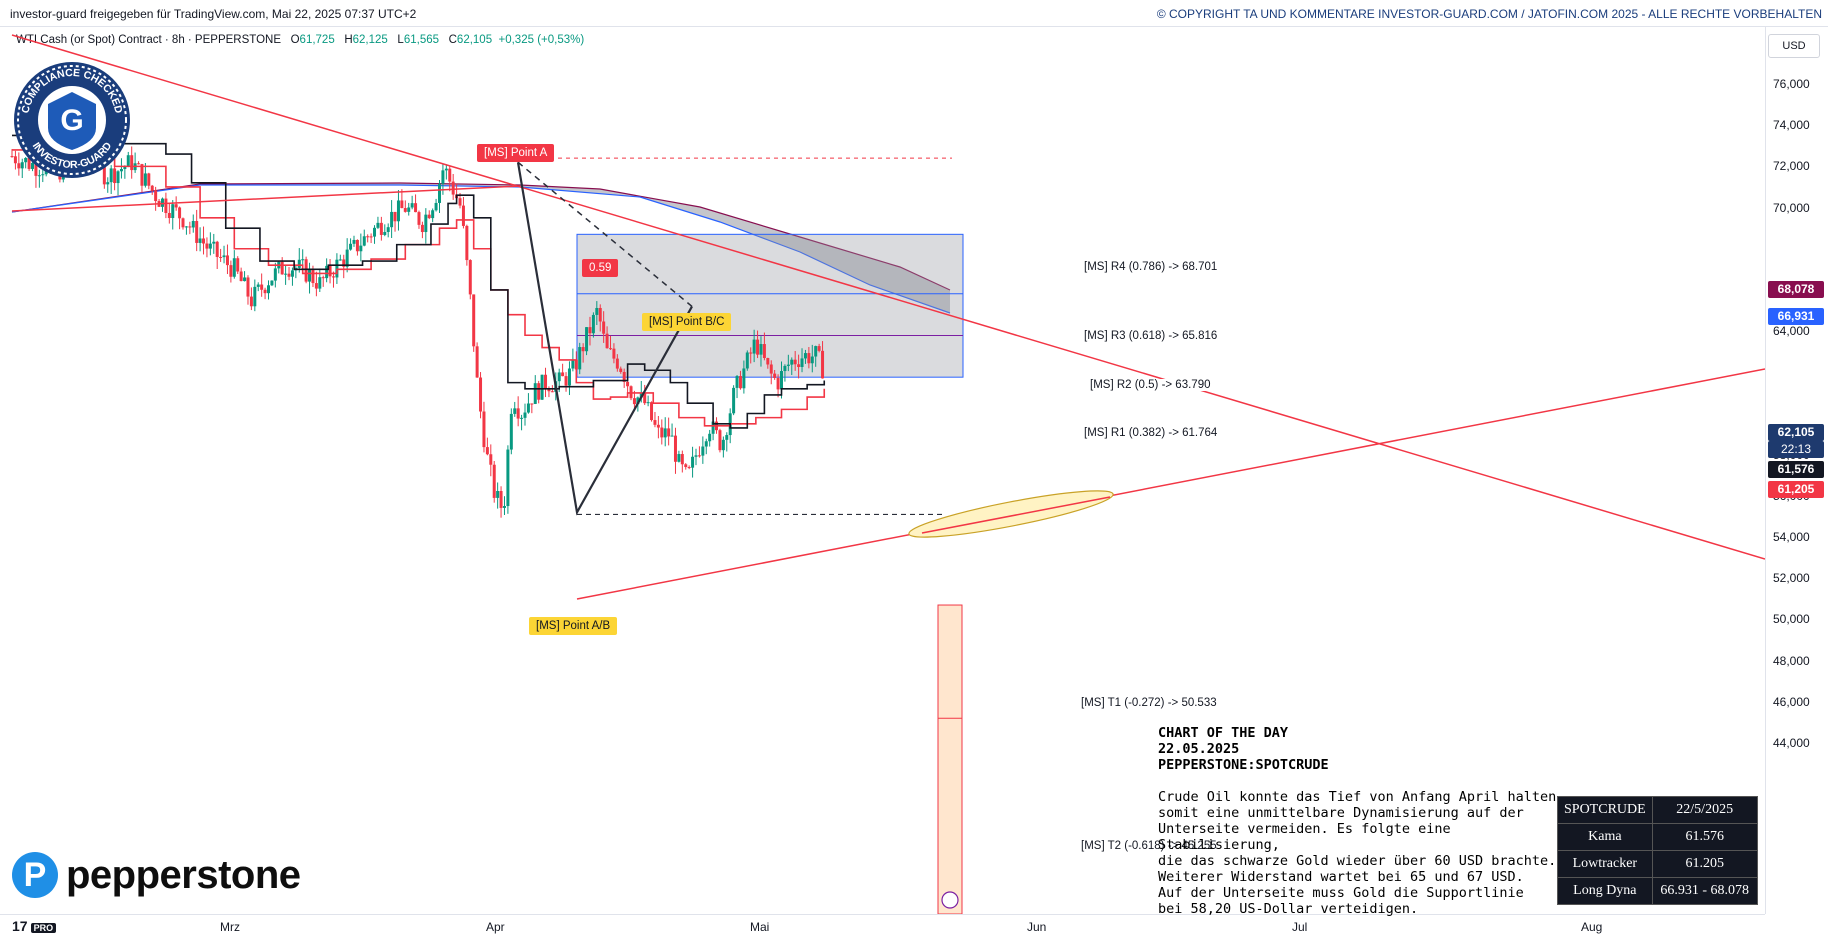  I want to click on price-tick: 54,000, so click(1791, 537).